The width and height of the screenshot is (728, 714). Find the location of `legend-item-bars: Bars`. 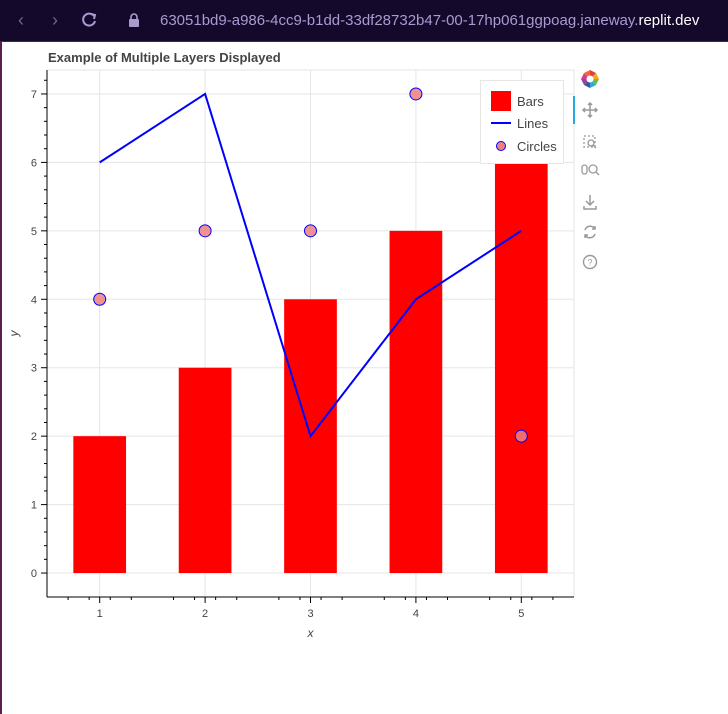

legend-item-bars: Bars is located at coordinates (517, 101).